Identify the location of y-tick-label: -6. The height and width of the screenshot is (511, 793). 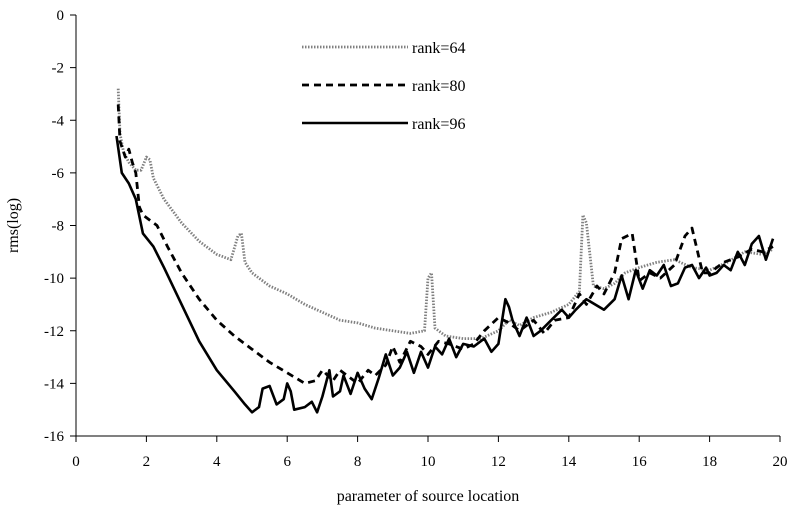
(58, 174).